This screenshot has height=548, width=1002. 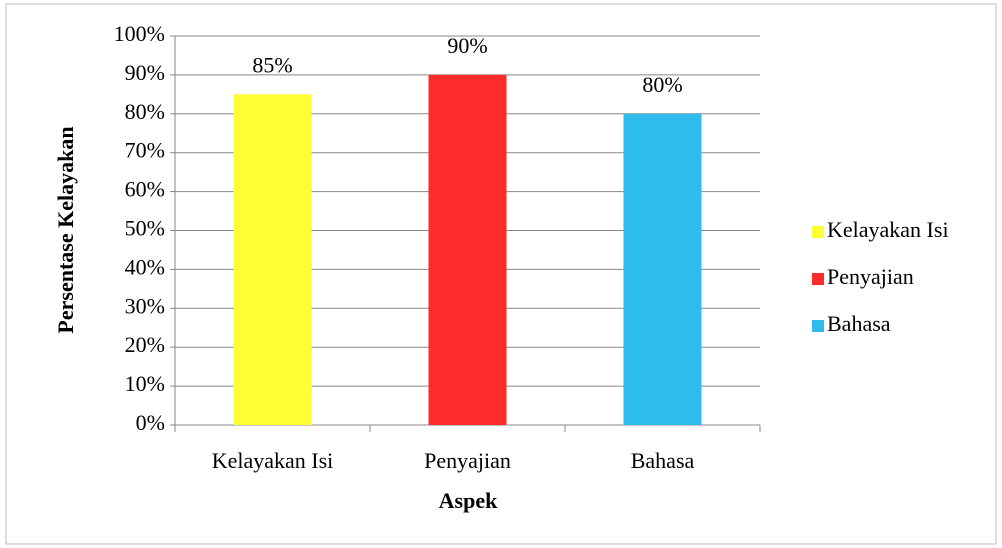 What do you see at coordinates (145, 266) in the screenshot?
I see `y-tick-label: 40%` at bounding box center [145, 266].